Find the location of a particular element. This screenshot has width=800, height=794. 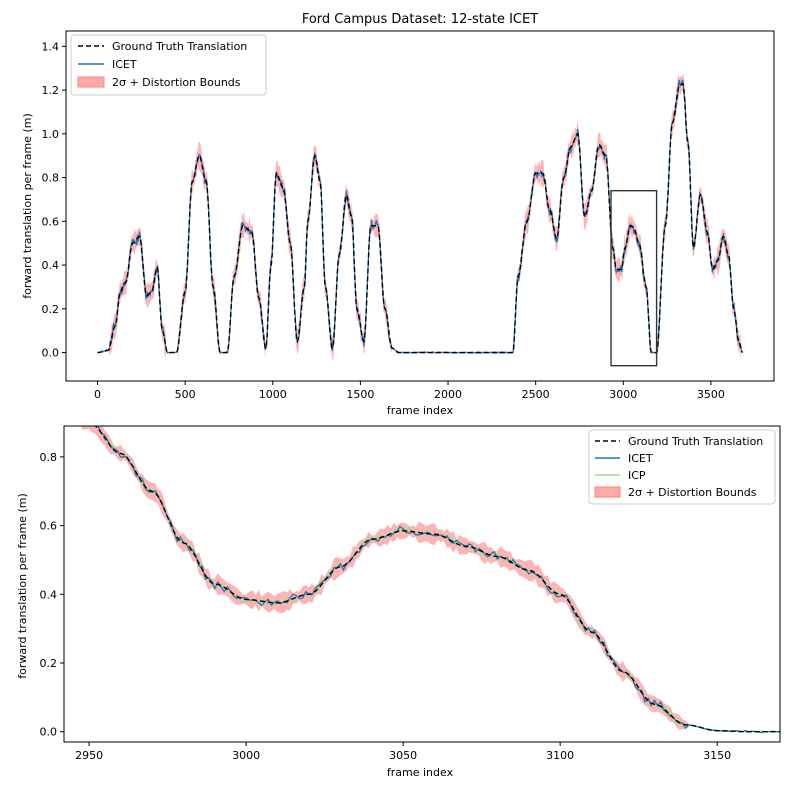

bottom-chart-y-axis-label: forward translation per frame (m) is located at coordinates (22, 586).